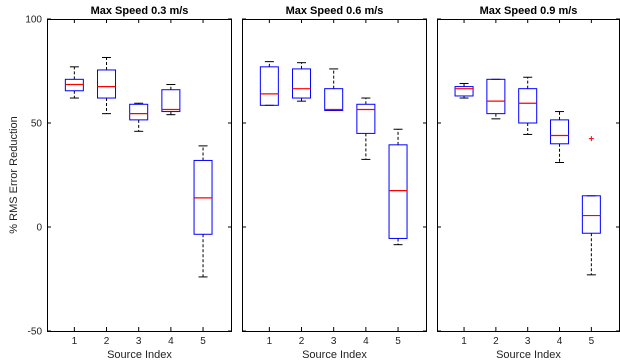 The width and height of the screenshot is (620, 364). Describe the element at coordinates (335, 11) in the screenshot. I see `panel-title: Max Speed 0.6 m/s` at that location.